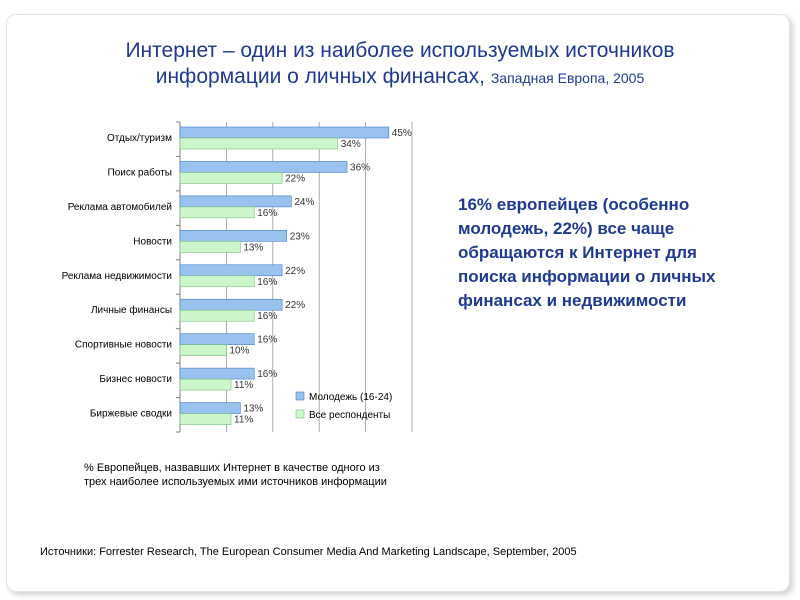  What do you see at coordinates (117, 276) in the screenshot?
I see `category-label: Реклама недвижимости` at bounding box center [117, 276].